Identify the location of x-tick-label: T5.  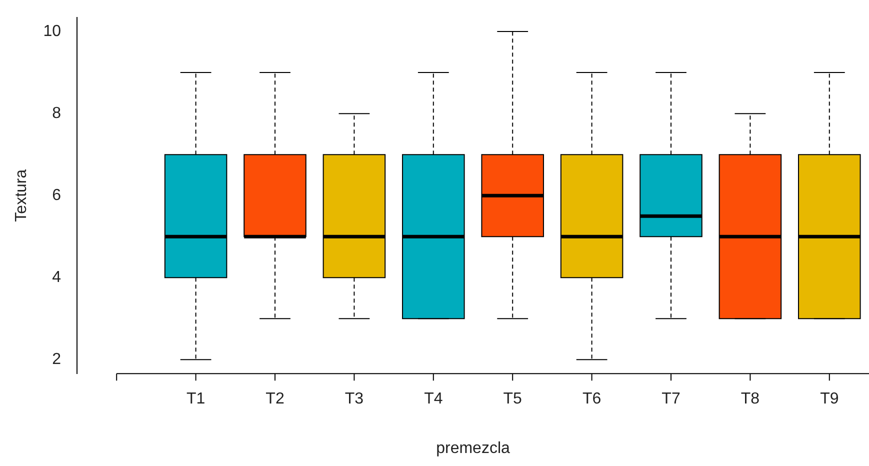
(512, 399).